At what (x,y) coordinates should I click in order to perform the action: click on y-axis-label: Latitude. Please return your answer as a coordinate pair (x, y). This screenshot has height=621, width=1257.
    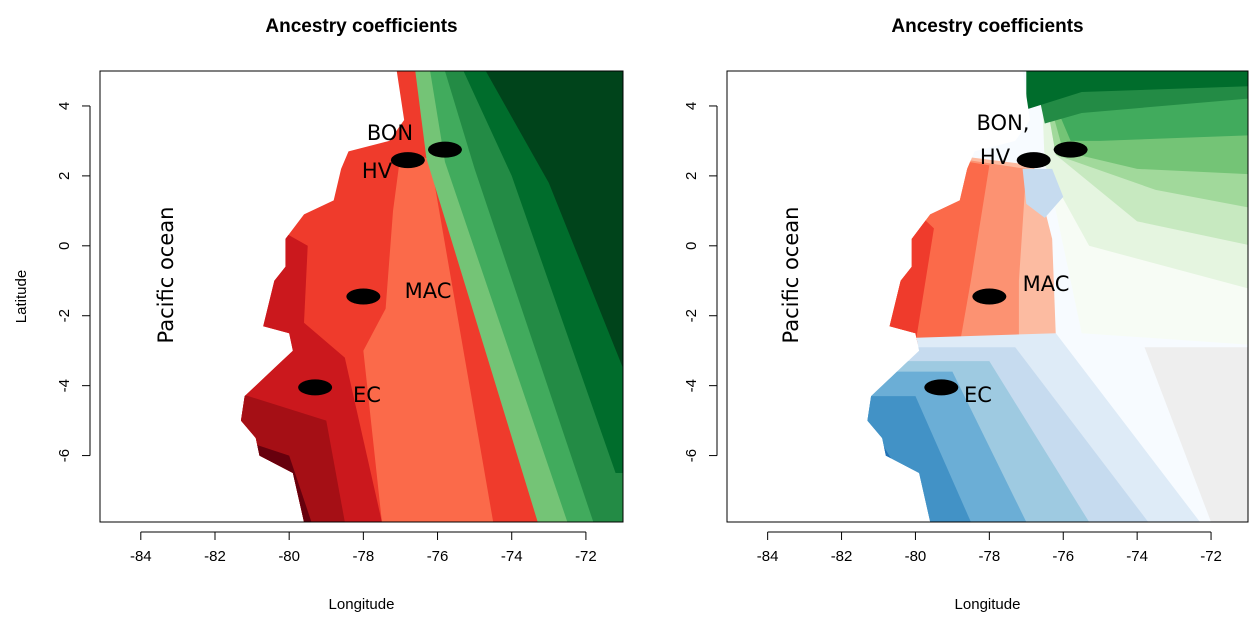
    Looking at the image, I should click on (21, 296).